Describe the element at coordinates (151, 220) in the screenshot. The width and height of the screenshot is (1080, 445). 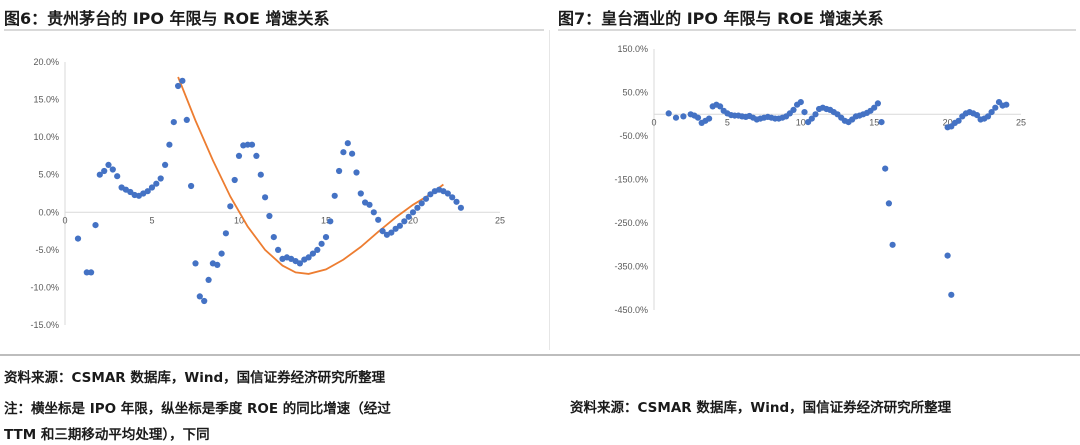
I see `left-x-tick-label: 5` at that location.